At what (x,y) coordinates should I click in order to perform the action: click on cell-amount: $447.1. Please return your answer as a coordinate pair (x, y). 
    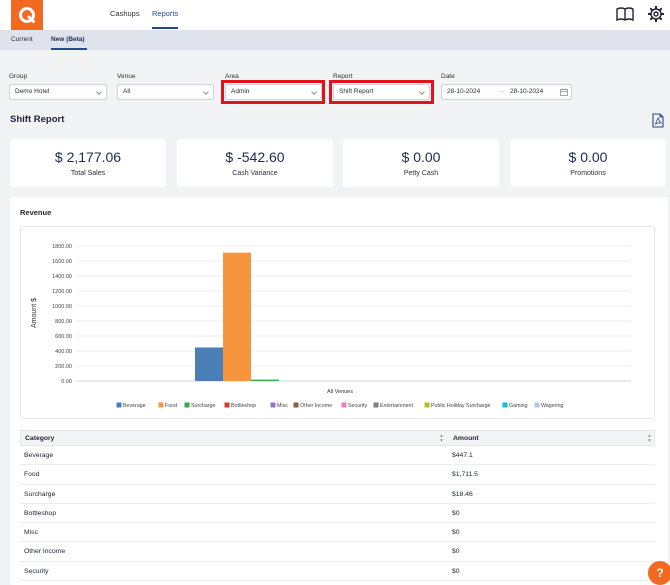
    Looking at the image, I should click on (462, 455).